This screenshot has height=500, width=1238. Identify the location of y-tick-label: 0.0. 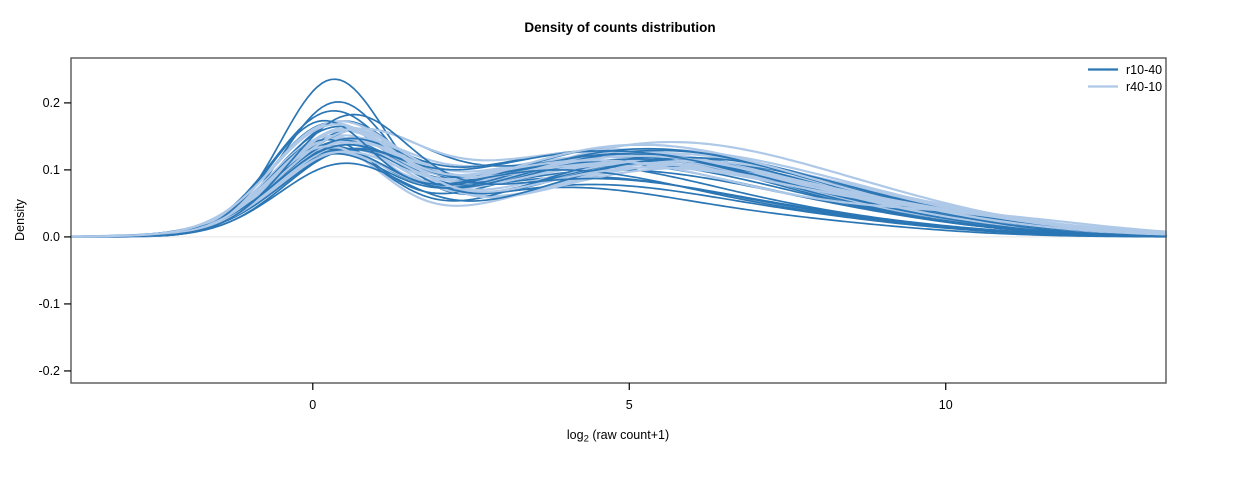
(51, 237).